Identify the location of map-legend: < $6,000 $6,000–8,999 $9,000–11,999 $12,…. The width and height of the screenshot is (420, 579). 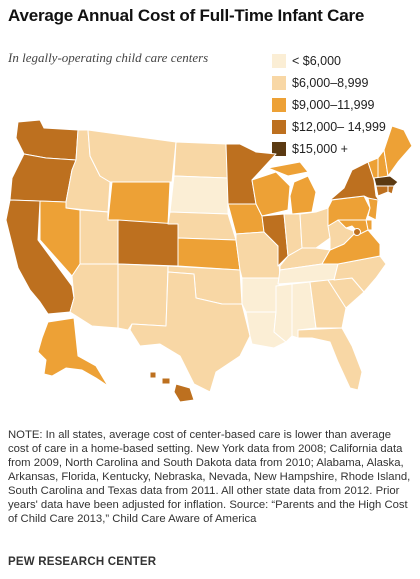
(345, 105).